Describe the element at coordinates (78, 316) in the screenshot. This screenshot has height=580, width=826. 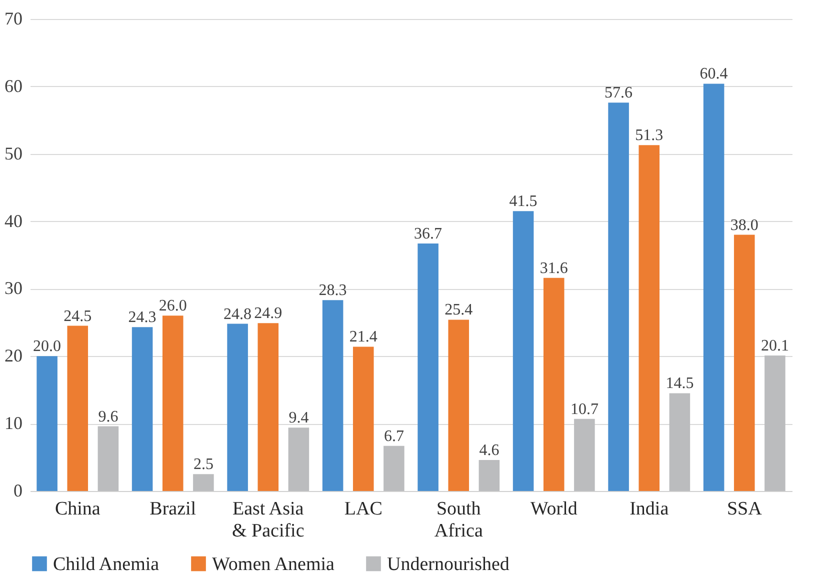
I see `data-label: 24.5` at that location.